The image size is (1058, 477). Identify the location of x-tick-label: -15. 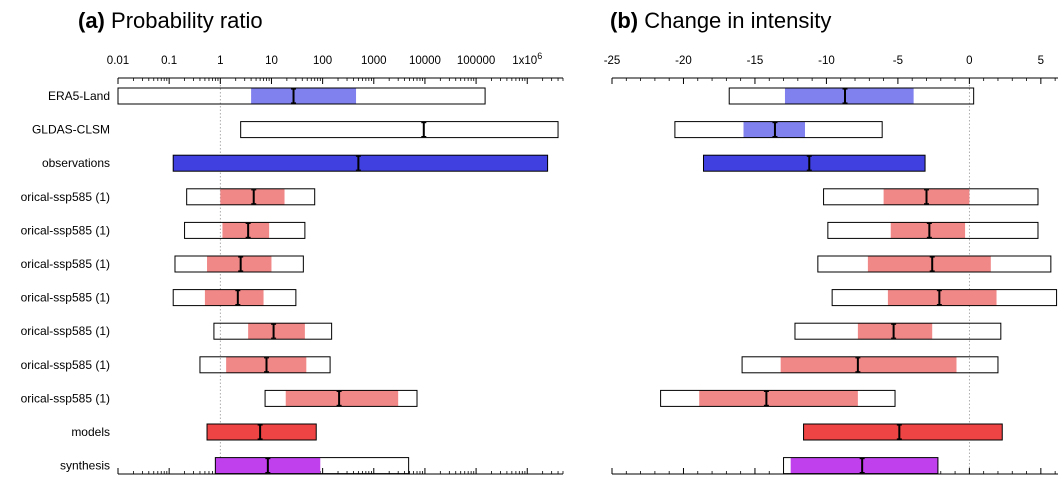
(755, 61).